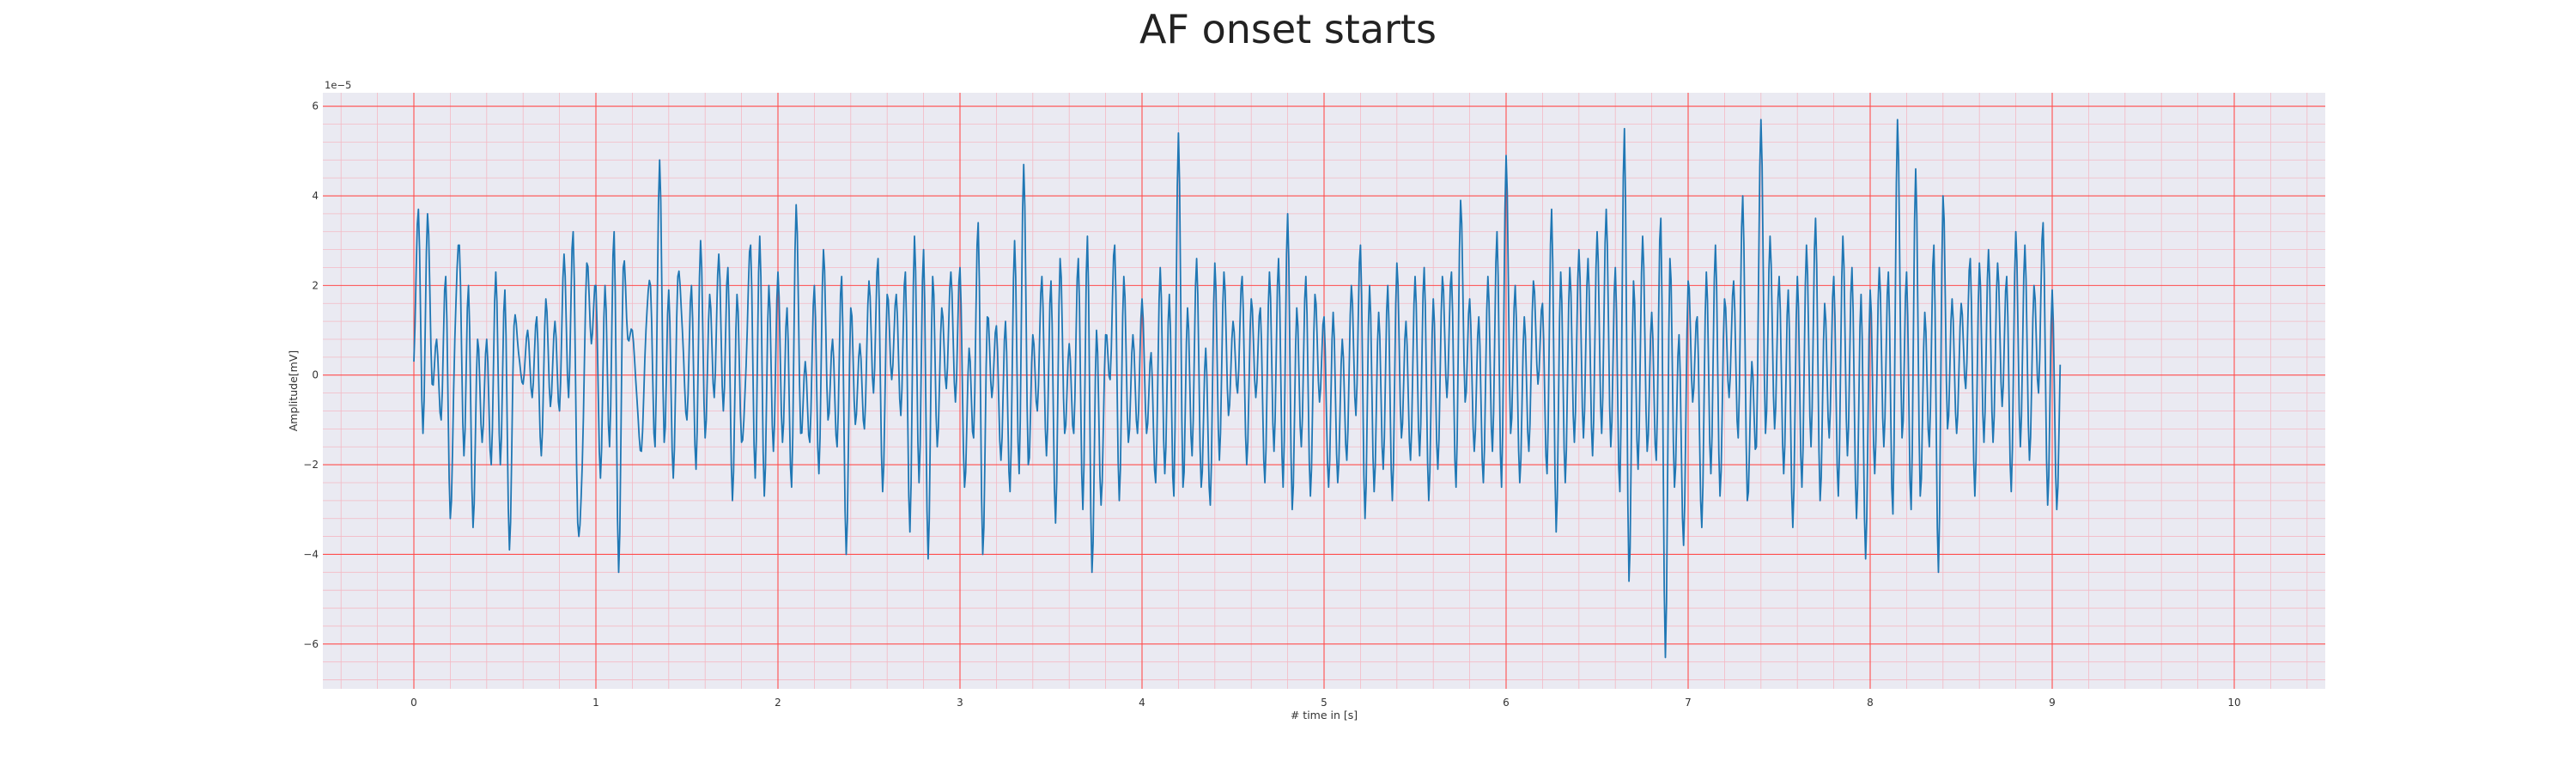 Image resolution: width=2576 pixels, height=773 pixels. I want to click on y-tick-label: −4, so click(311, 554).